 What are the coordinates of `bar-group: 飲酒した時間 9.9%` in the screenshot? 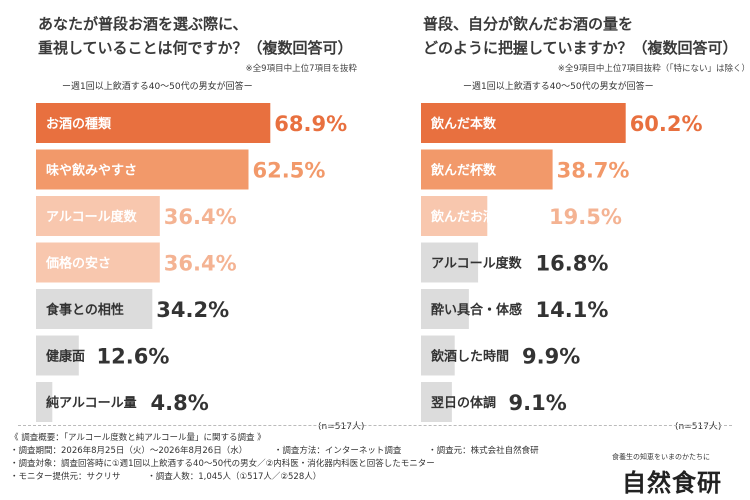 It's located at (500, 355).